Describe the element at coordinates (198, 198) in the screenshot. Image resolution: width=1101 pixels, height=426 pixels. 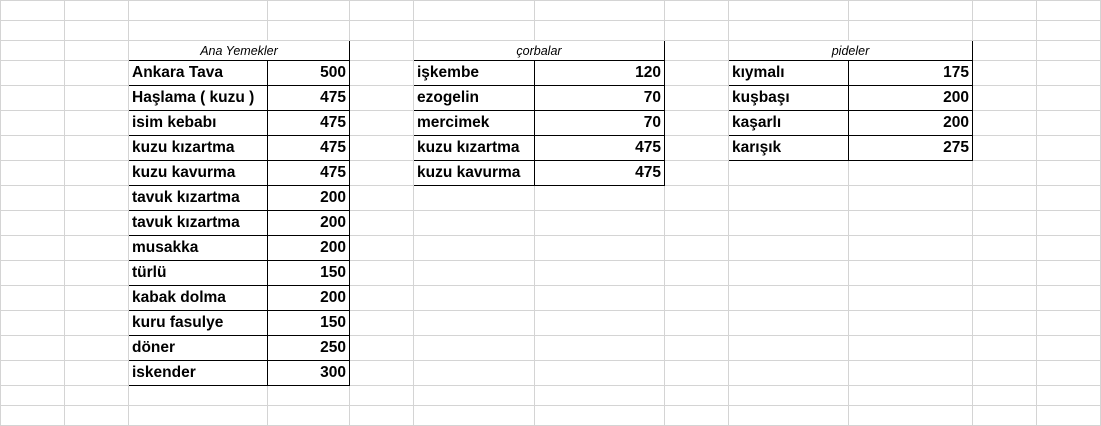
I see `item-name-cell: tavuk kızartma` at that location.